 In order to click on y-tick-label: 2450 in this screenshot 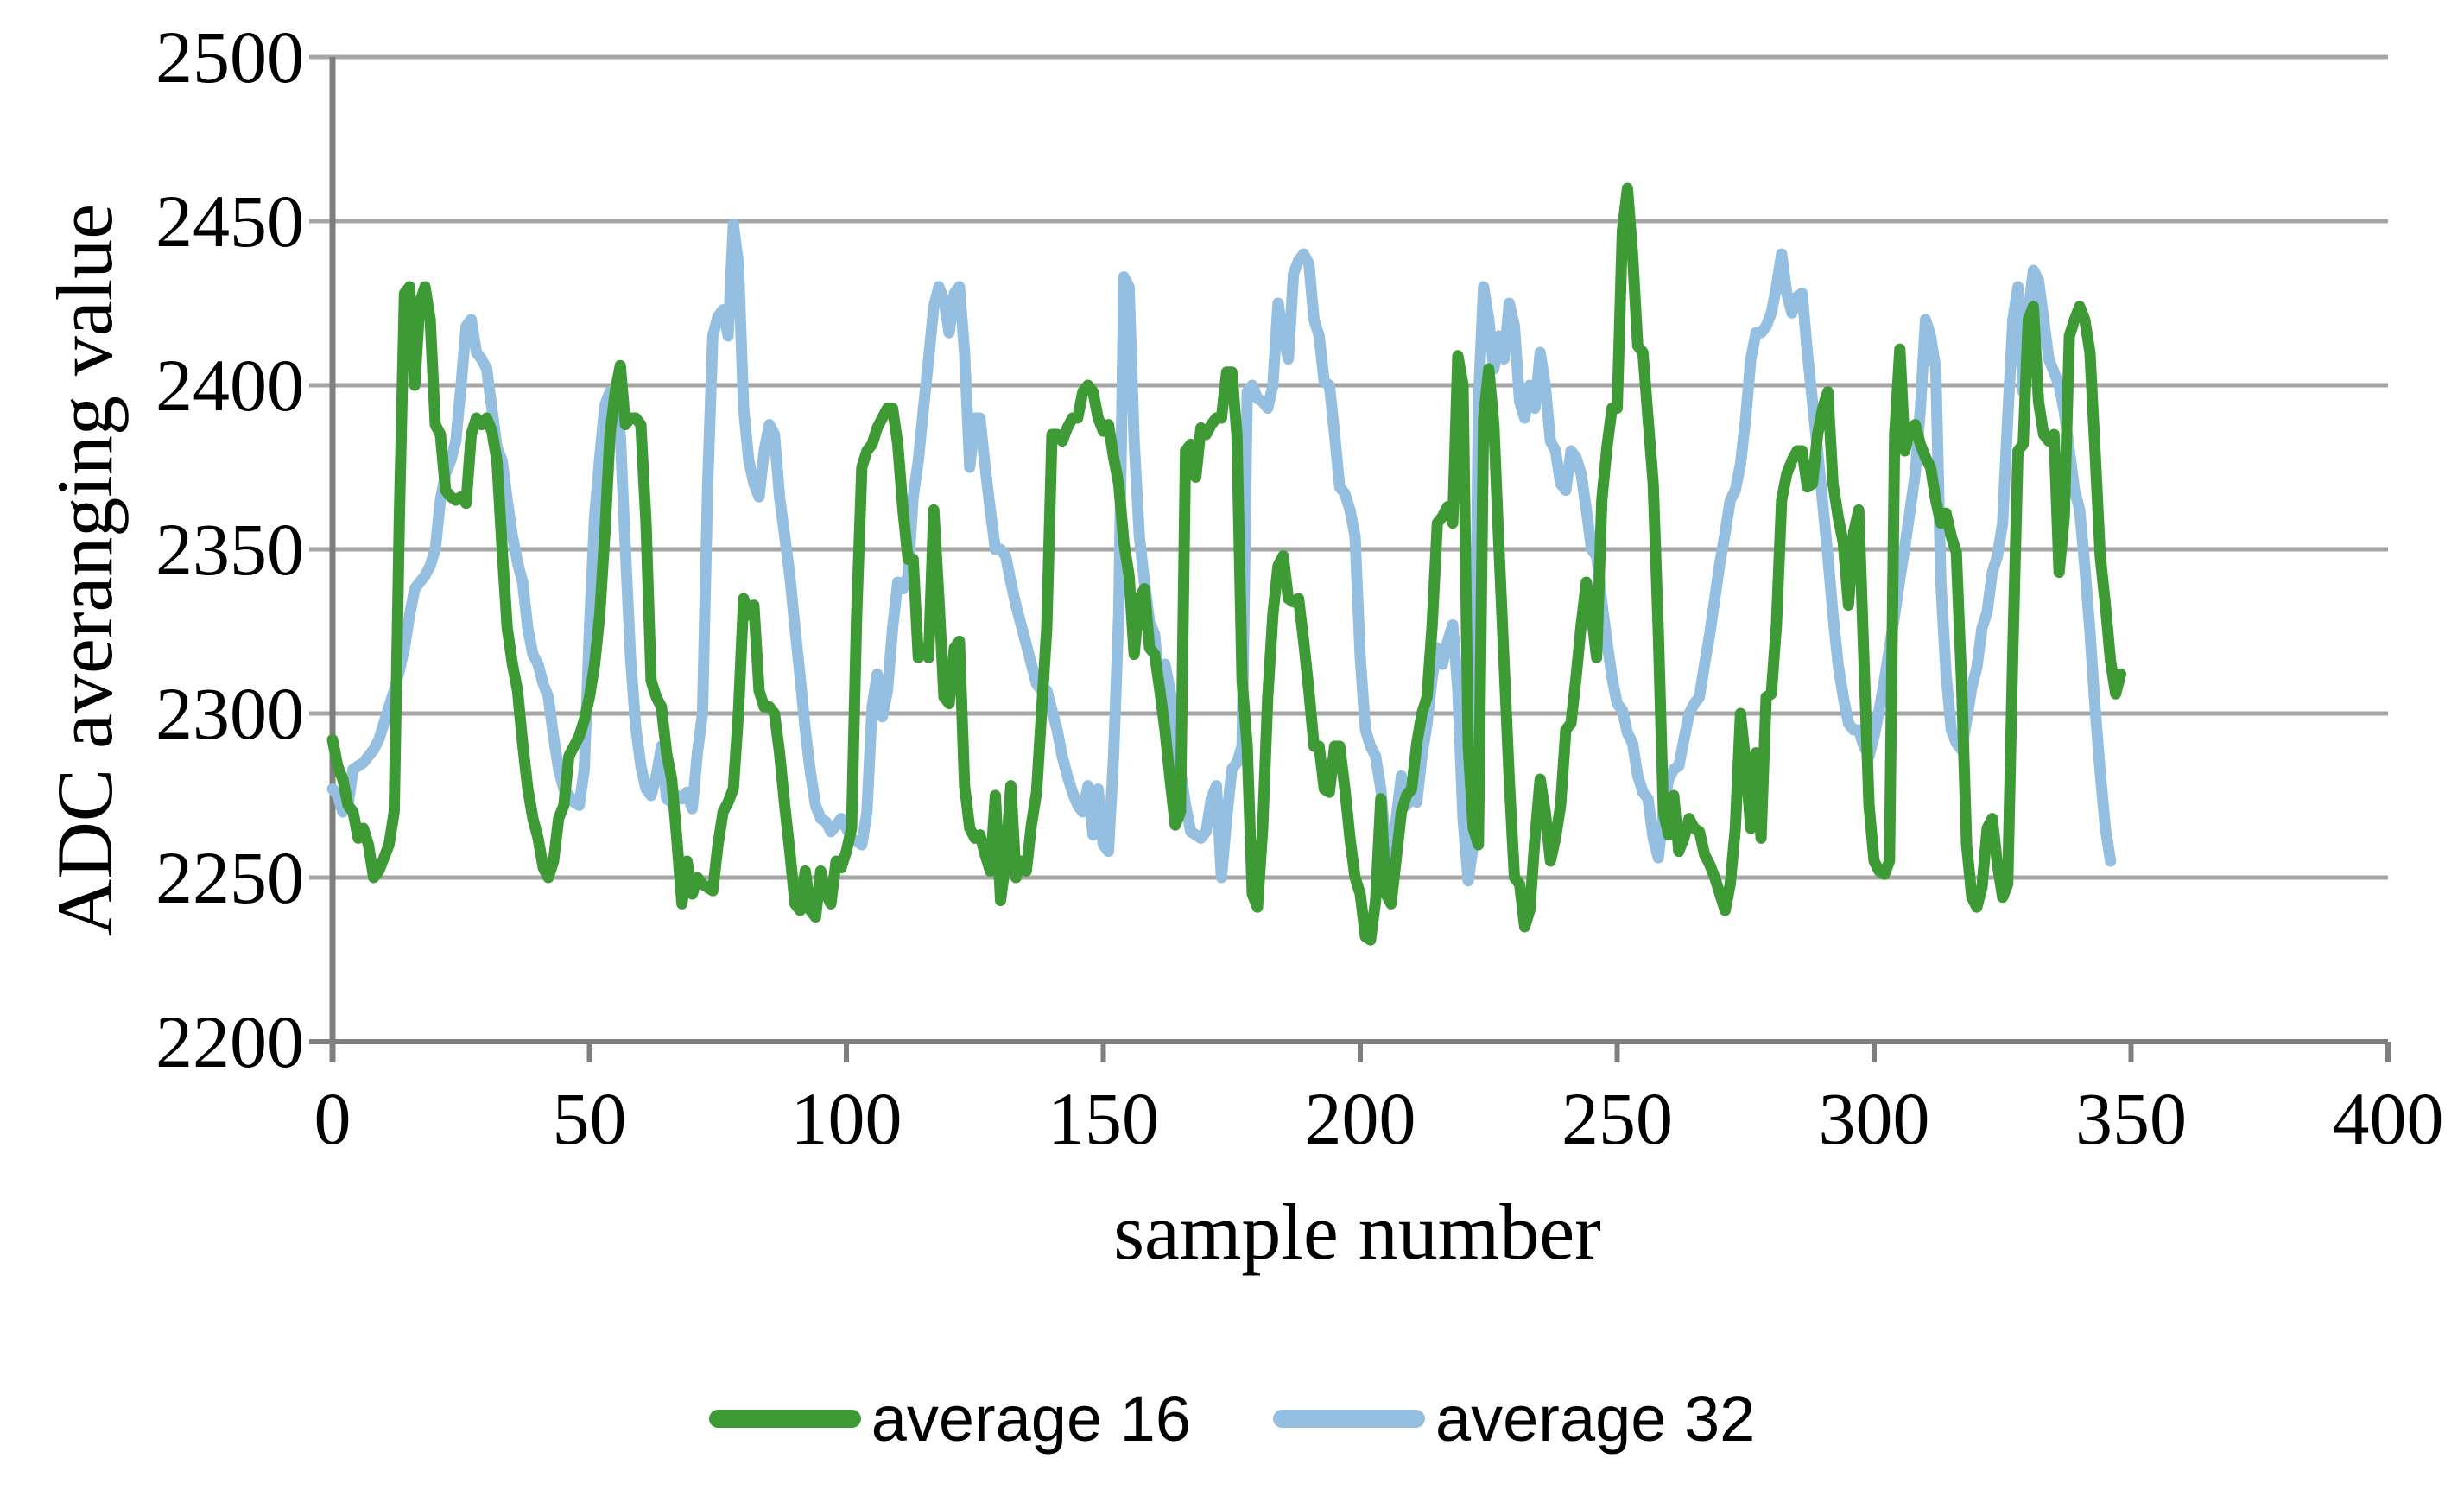, I will do `click(229, 221)`.